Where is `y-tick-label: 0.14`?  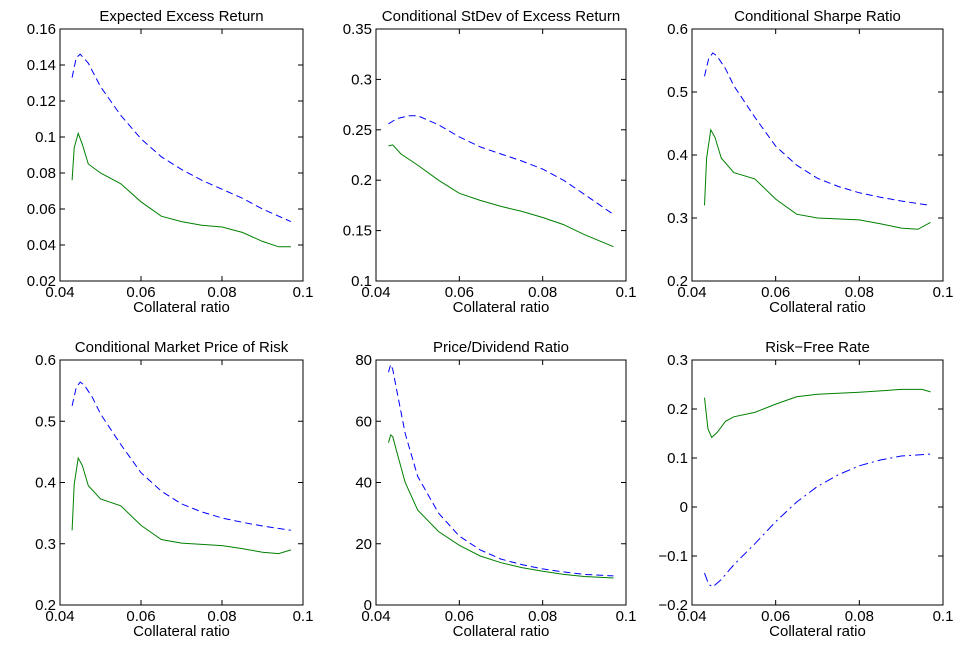
y-tick-label: 0.14 is located at coordinates (41, 65).